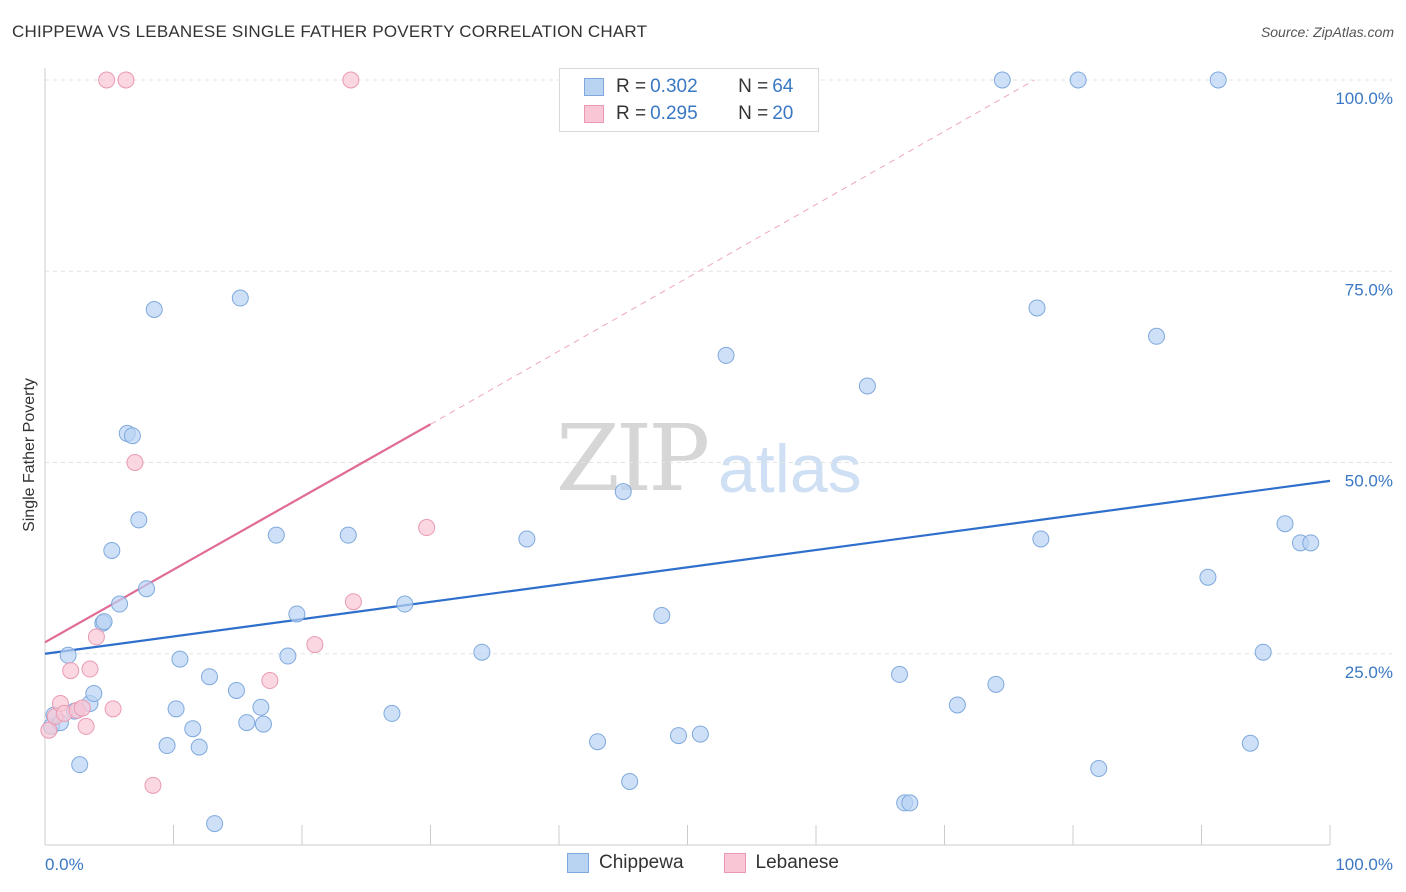 Image resolution: width=1406 pixels, height=892 pixels. Describe the element at coordinates (674, 86) in the screenshot. I see `legend-r-value: 0.302` at that location.